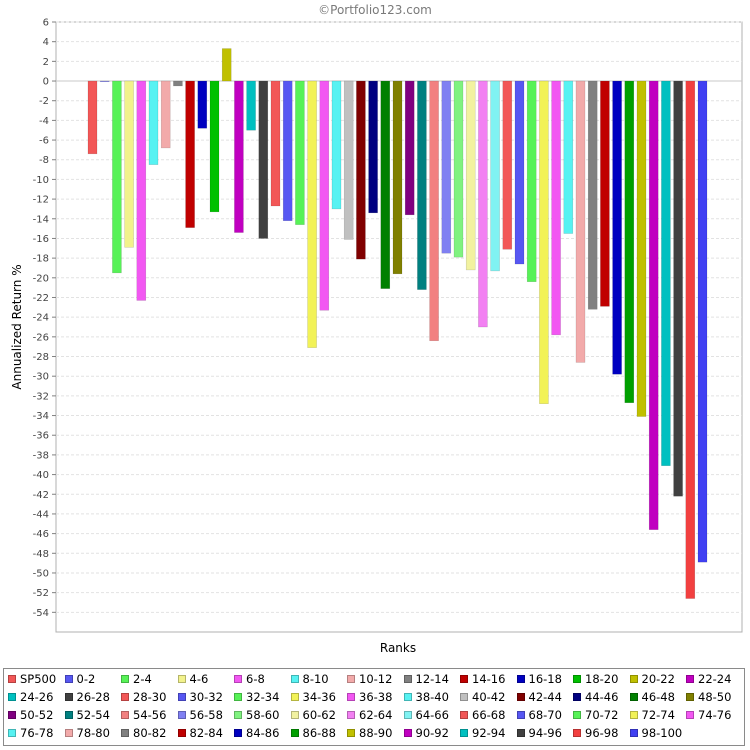 This screenshot has height=750, width=750. Describe the element at coordinates (37, 697) in the screenshot. I see `legend-label: 24-26` at that location.